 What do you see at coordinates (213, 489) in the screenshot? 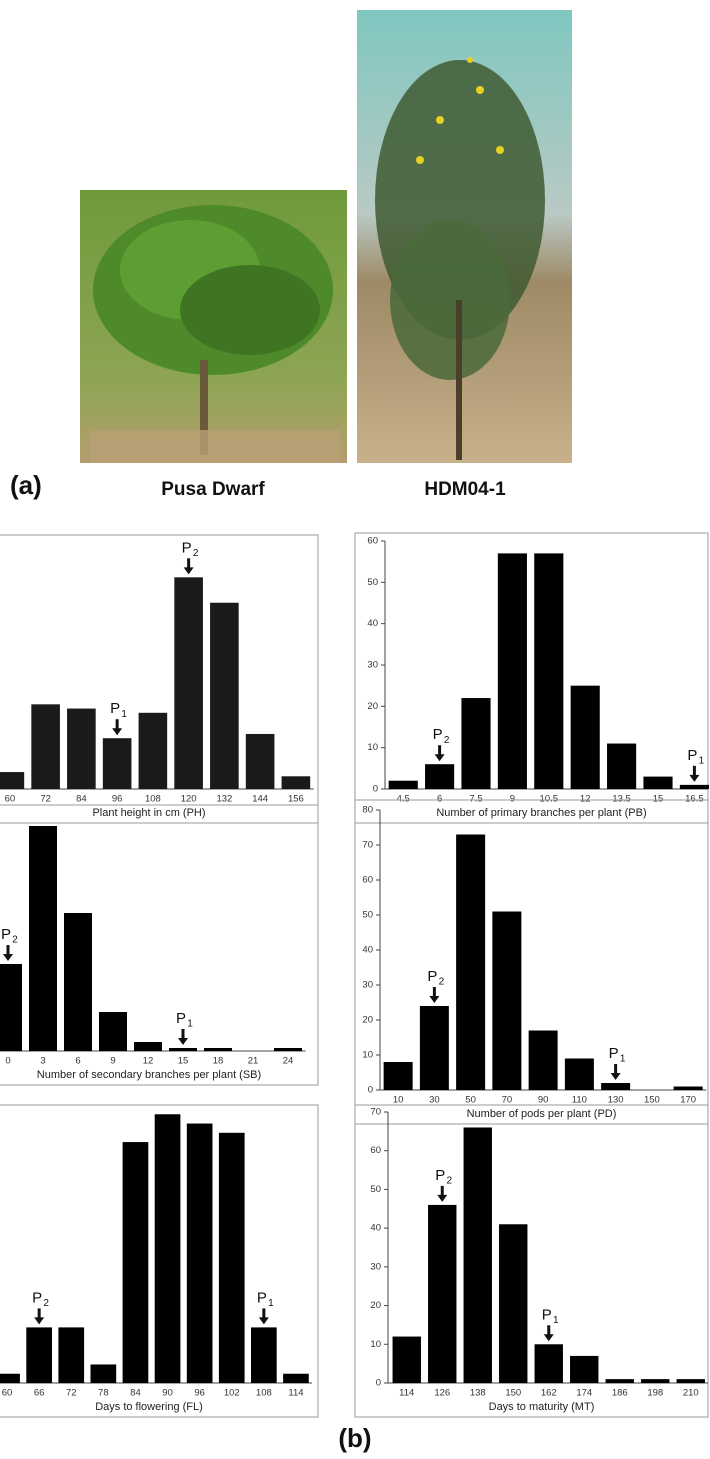
I see `photo-caption: Pusa Dwarf` at bounding box center [213, 489].